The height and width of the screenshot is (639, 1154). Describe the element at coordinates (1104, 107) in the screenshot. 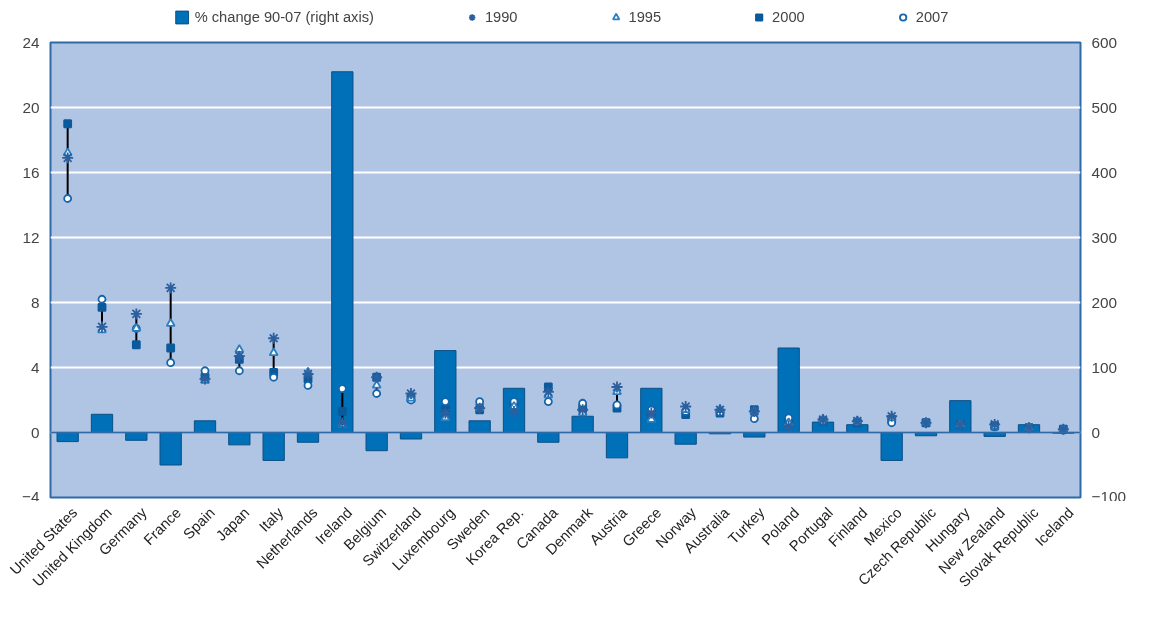

I see `y2-tick-label: 500` at that location.